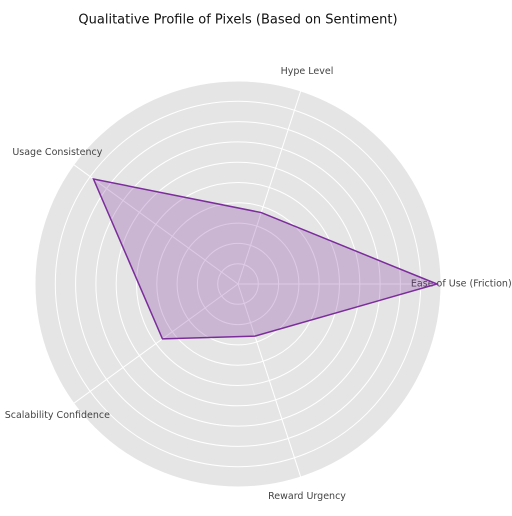 This screenshot has width=512, height=516. Describe the element at coordinates (307, 71) in the screenshot. I see `axis-label: Hype Level` at that location.